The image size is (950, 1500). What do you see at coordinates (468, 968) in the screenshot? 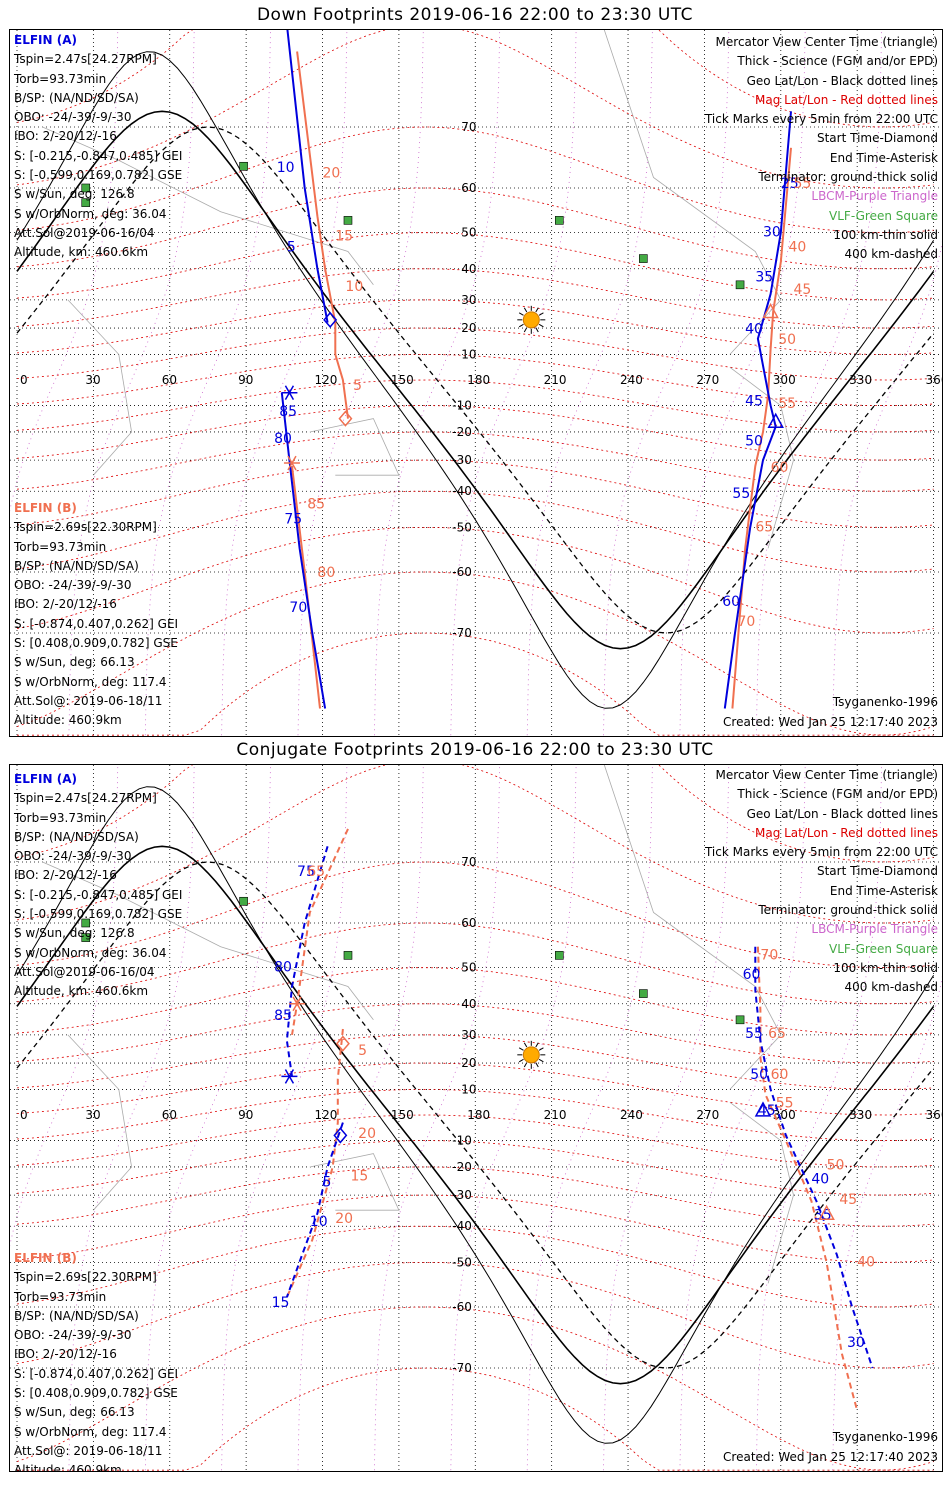
I see `lat-tick-label: 50` at bounding box center [468, 968].